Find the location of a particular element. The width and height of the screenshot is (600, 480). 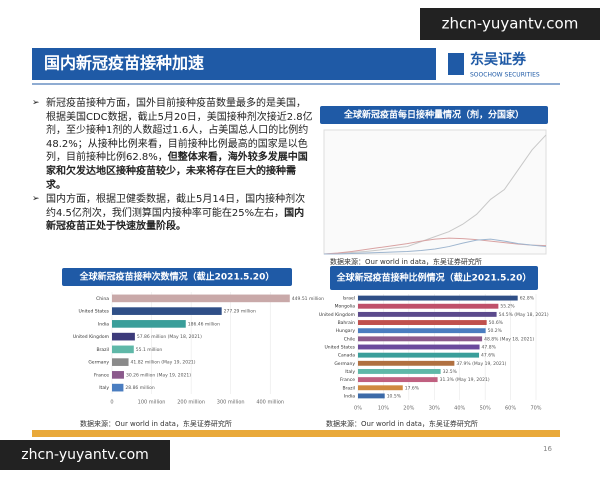

value-label: 30.26 million (May 19, 2021) is located at coordinates (158, 375).